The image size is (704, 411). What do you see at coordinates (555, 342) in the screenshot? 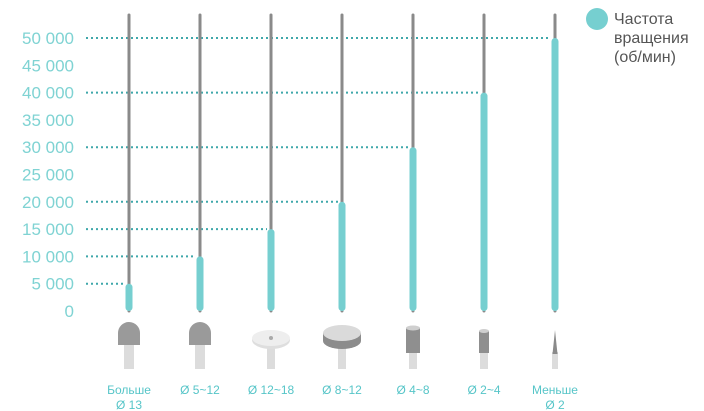
I see `needle` at bounding box center [555, 342].